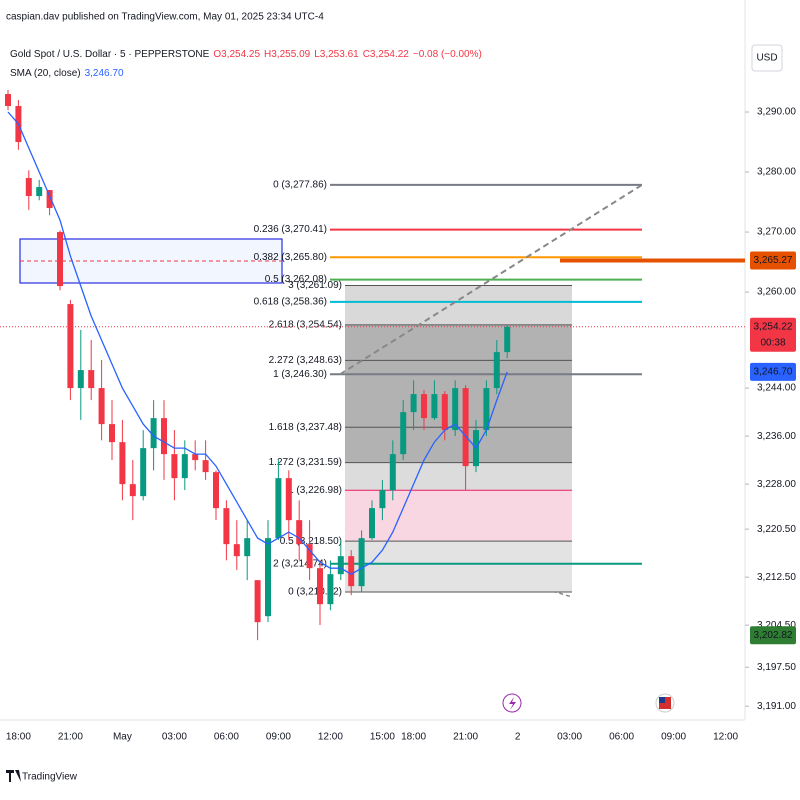  I want to click on x-tick-label: 15:00, so click(382, 737).